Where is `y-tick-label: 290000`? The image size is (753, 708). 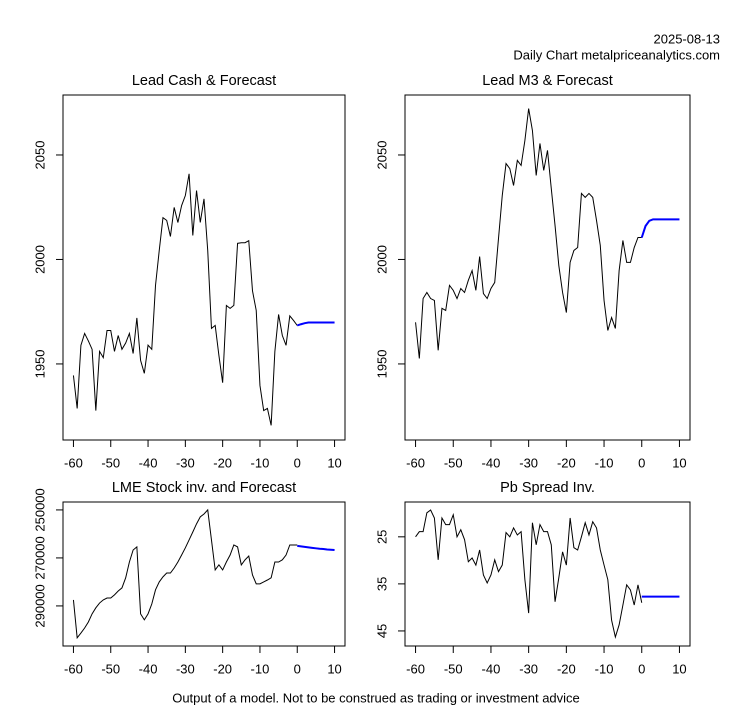
y-tick-label: 290000 is located at coordinates (39, 605).